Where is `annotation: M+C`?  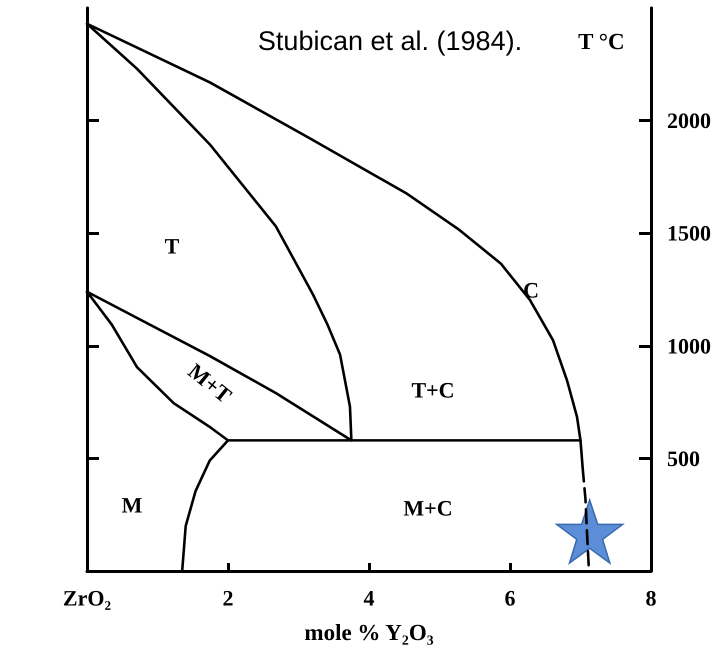
annotation: M+C is located at coordinates (428, 508).